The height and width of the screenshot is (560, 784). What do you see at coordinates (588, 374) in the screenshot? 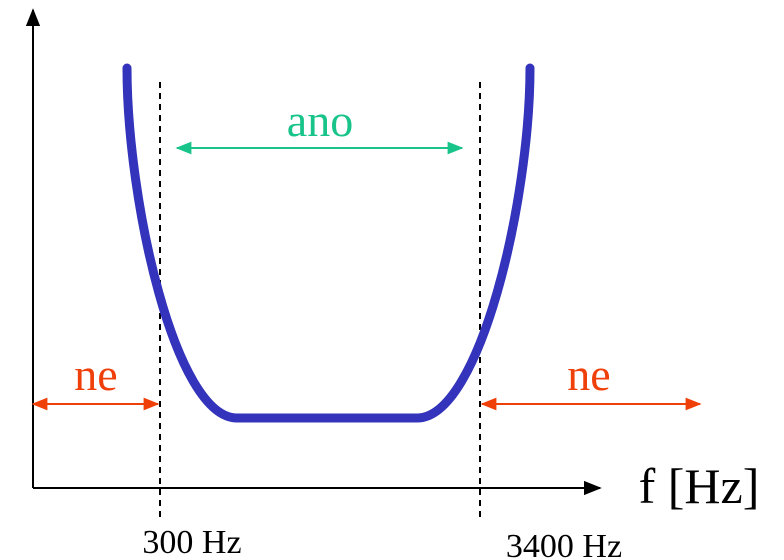
I see `stop-band-label-right: ne` at bounding box center [588, 374].